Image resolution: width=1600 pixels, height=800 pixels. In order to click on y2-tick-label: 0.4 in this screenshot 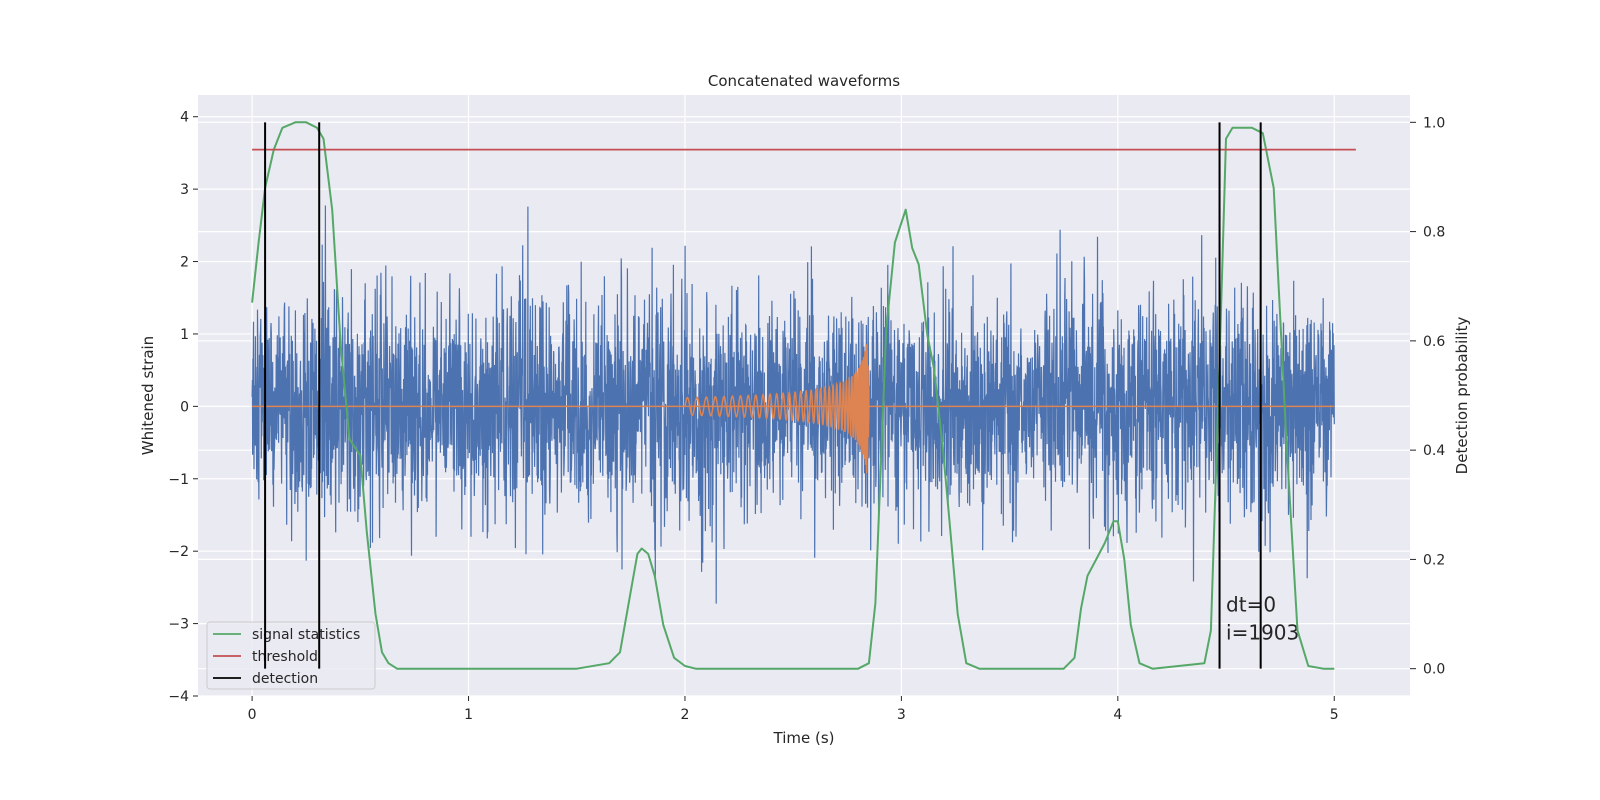, I will do `click(1434, 451)`.